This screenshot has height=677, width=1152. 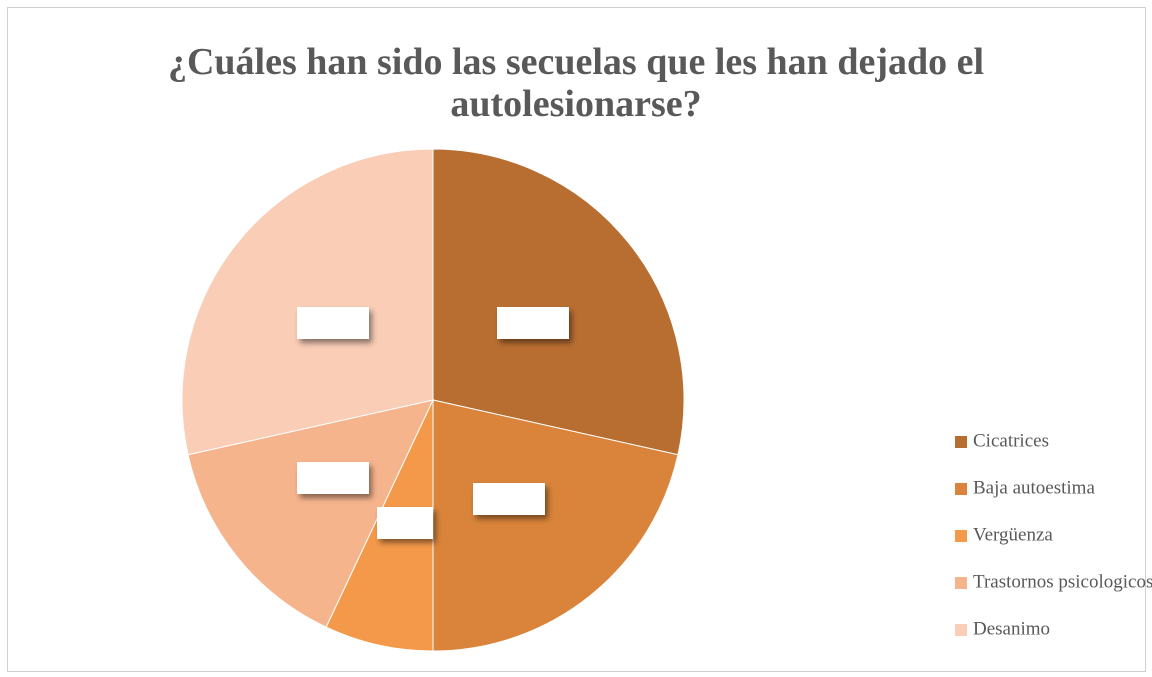 I want to click on legend-label: Desanimo, so click(x=1011, y=628).